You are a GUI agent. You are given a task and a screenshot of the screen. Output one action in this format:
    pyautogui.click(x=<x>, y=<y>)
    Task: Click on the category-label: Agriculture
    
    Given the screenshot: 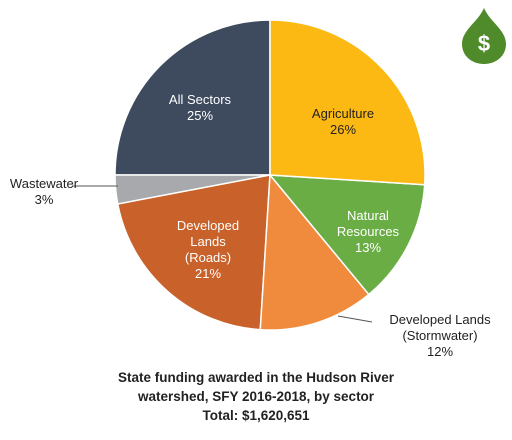 What is the action you would take?
    pyautogui.click(x=343, y=113)
    